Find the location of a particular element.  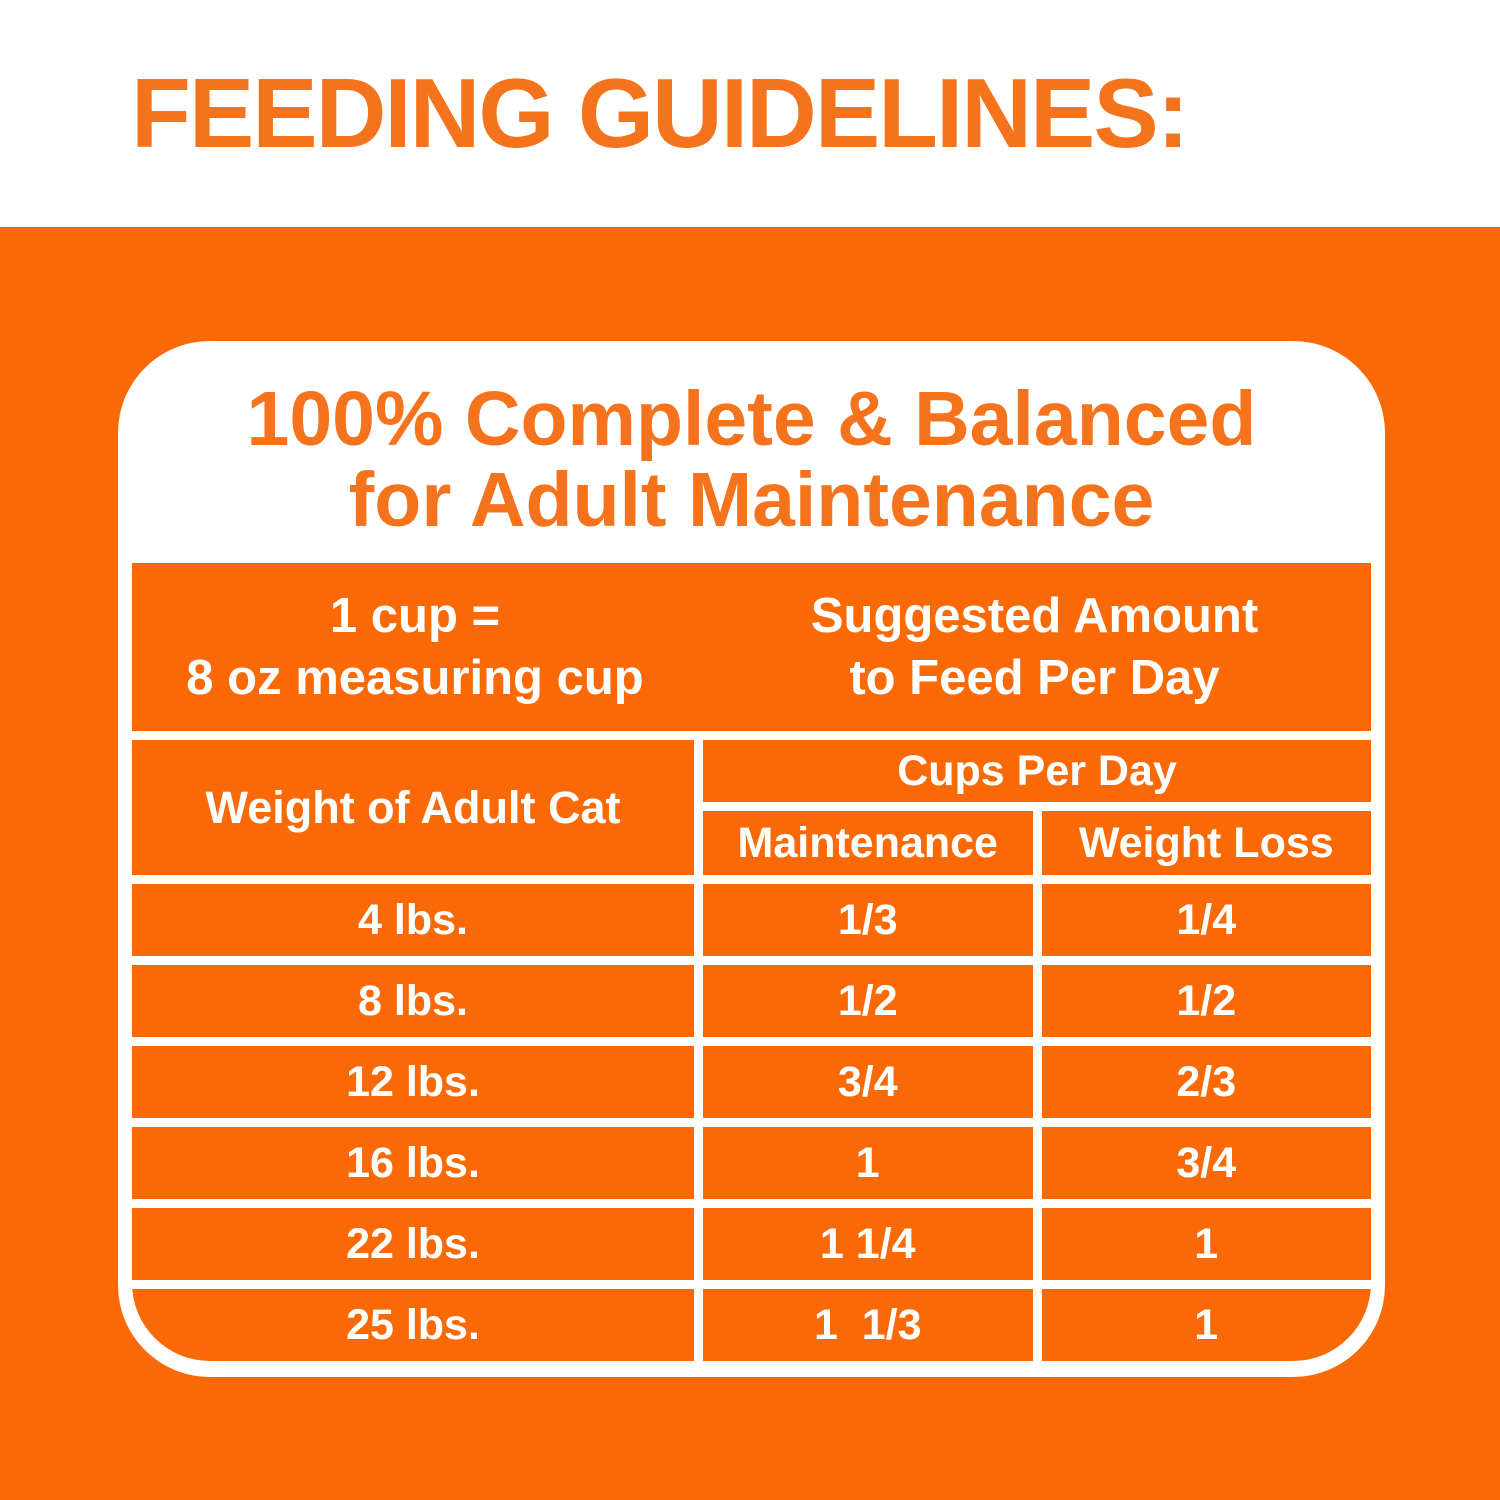

weight-cell: 22 lbs. is located at coordinates (413, 1244).